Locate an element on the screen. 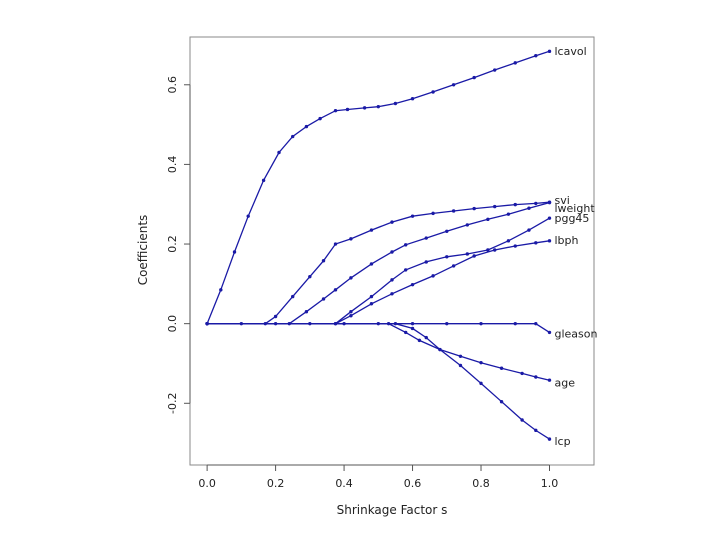 Image resolution: width=720 pixels, height=540 pixels. series-label-gleason: gleason is located at coordinates (575, 334).